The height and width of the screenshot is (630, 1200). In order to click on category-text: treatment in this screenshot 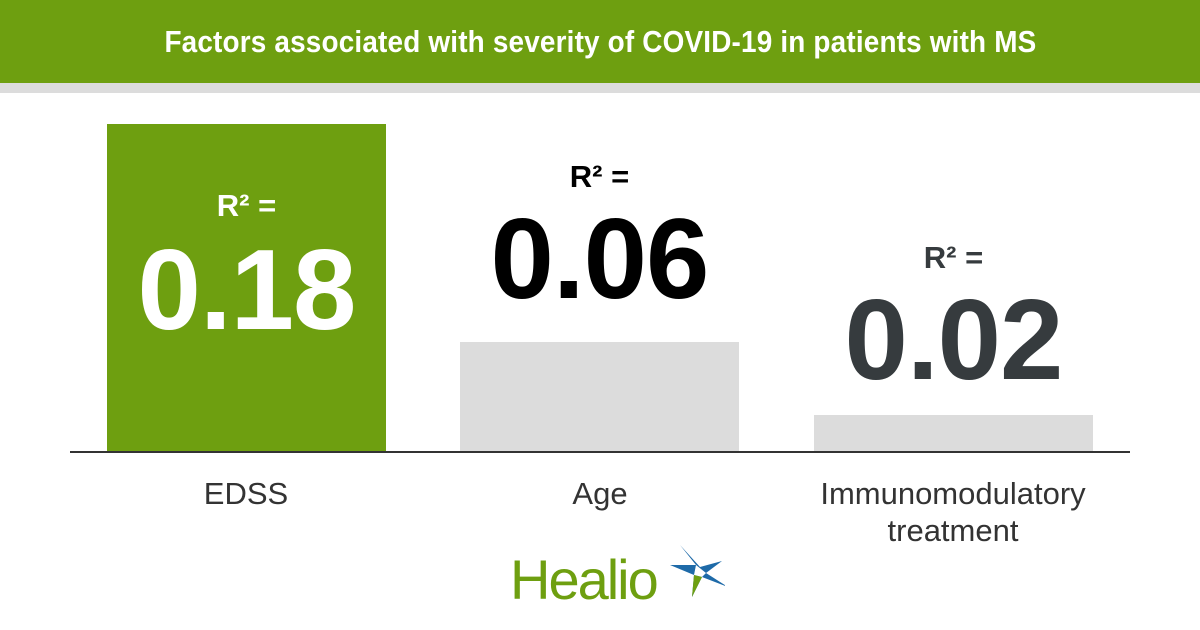, I will do `click(953, 530)`.